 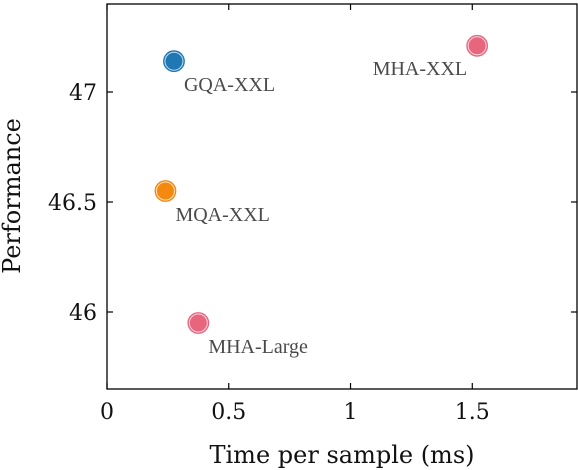 I want to click on point-label: MQA-XXL, so click(x=222, y=215).